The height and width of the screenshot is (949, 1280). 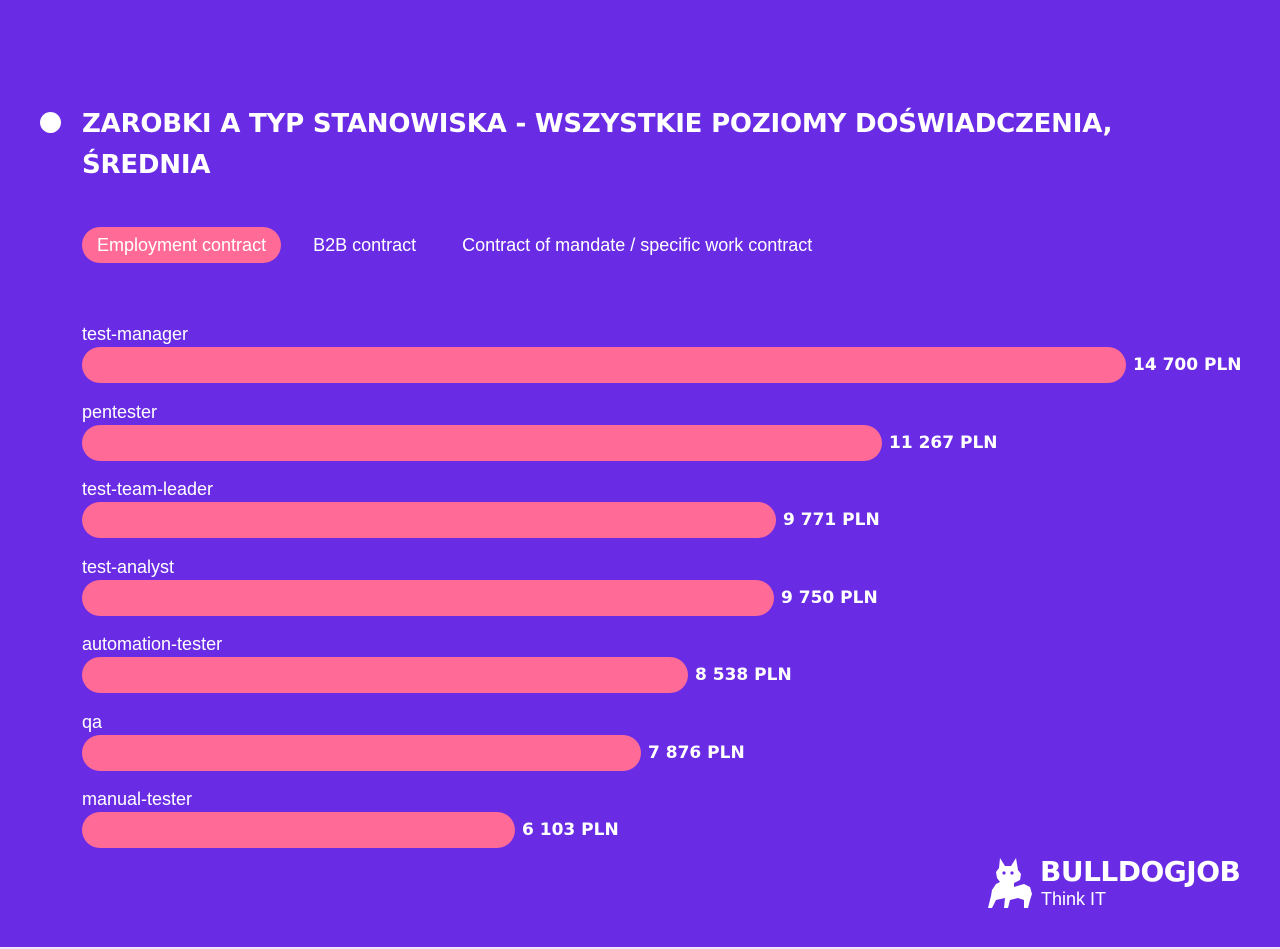 What do you see at coordinates (696, 752) in the screenshot?
I see `bar-value-label: 7 876 PLN` at bounding box center [696, 752].